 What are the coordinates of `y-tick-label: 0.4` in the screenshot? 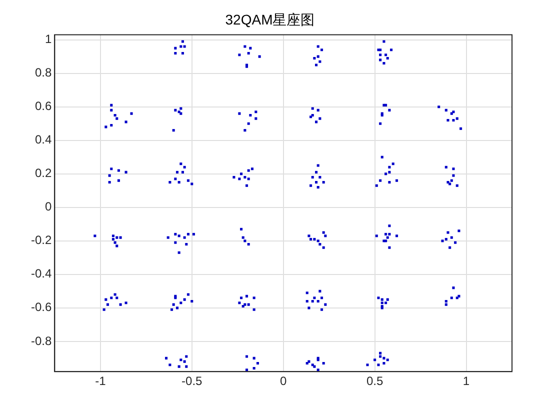 It's located at (43, 139).